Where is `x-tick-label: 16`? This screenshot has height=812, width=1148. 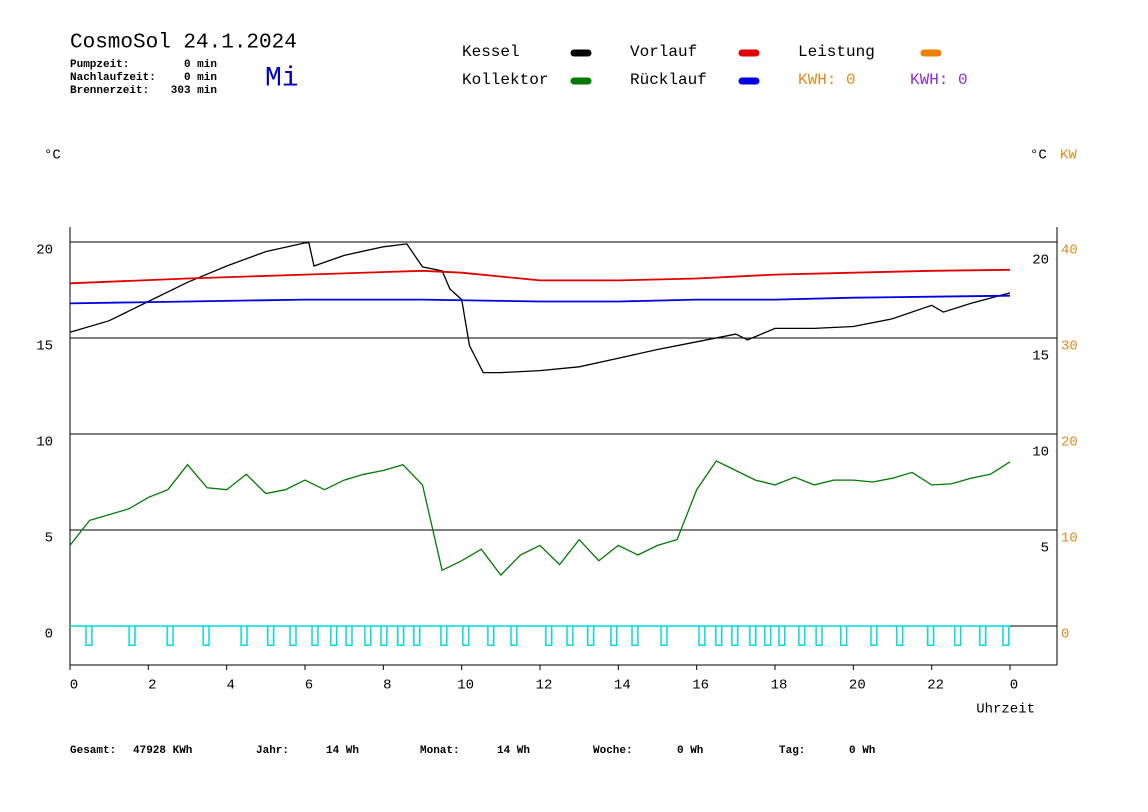
x-tick-label: 16 is located at coordinates (700, 686).